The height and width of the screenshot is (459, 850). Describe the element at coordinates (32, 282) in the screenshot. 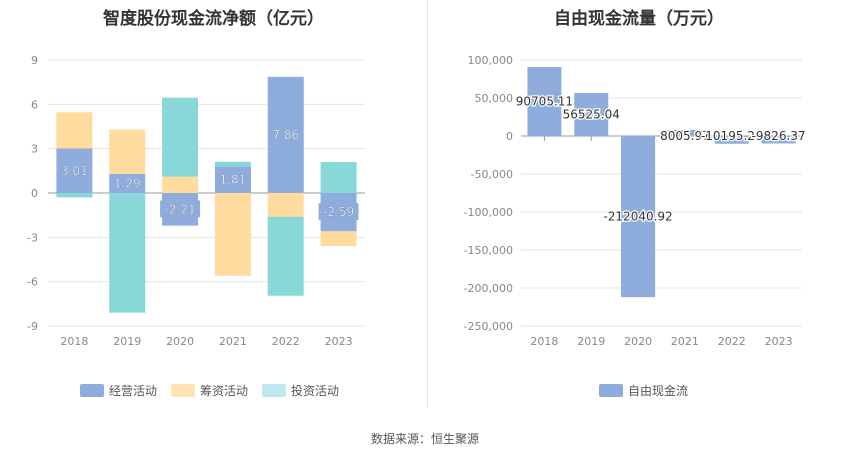

I see `y-tick-label: -6` at that location.